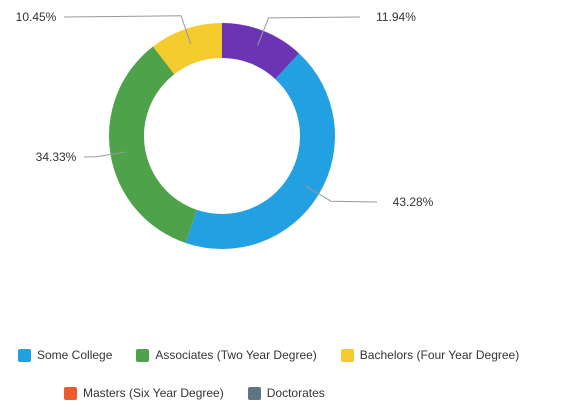  What do you see at coordinates (36, 17) in the screenshot?
I see `slice-label: 10.45%` at bounding box center [36, 17].